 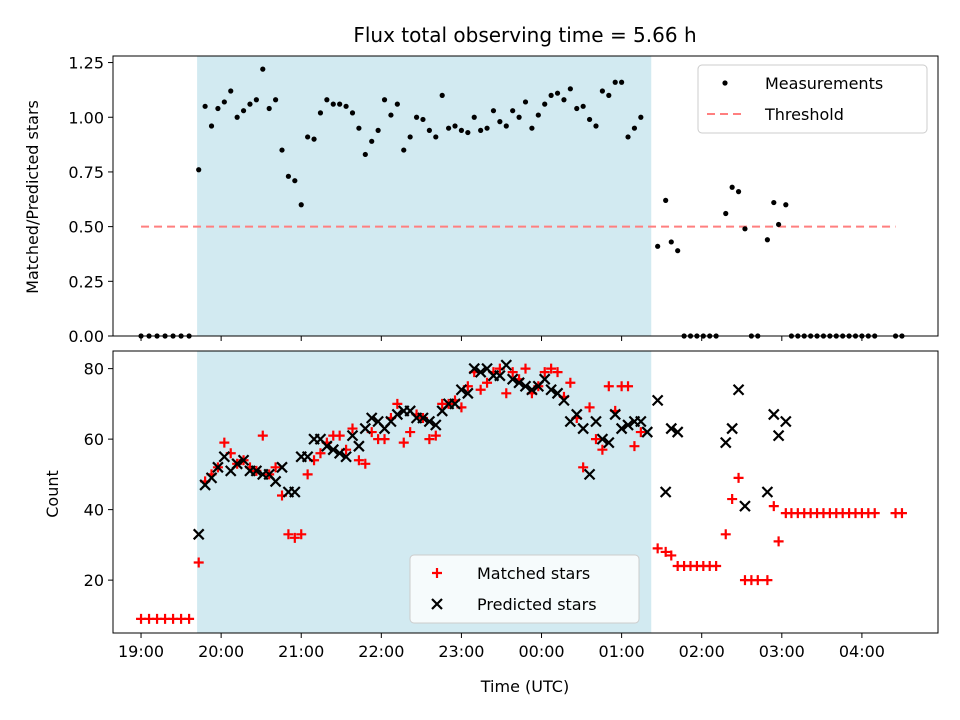 I want to click on bottom-y-tick-label: 80, so click(x=94, y=369).